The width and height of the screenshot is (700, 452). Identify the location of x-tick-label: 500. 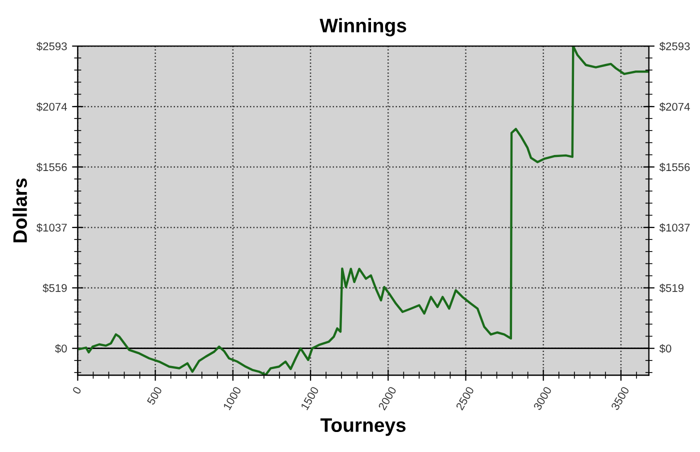
(154, 396).